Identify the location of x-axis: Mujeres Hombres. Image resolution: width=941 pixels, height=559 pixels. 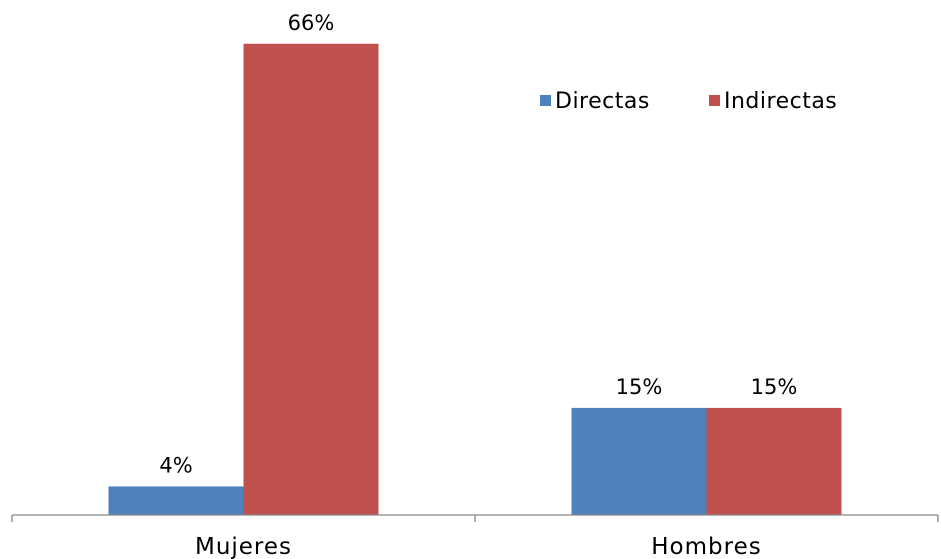
(475, 536).